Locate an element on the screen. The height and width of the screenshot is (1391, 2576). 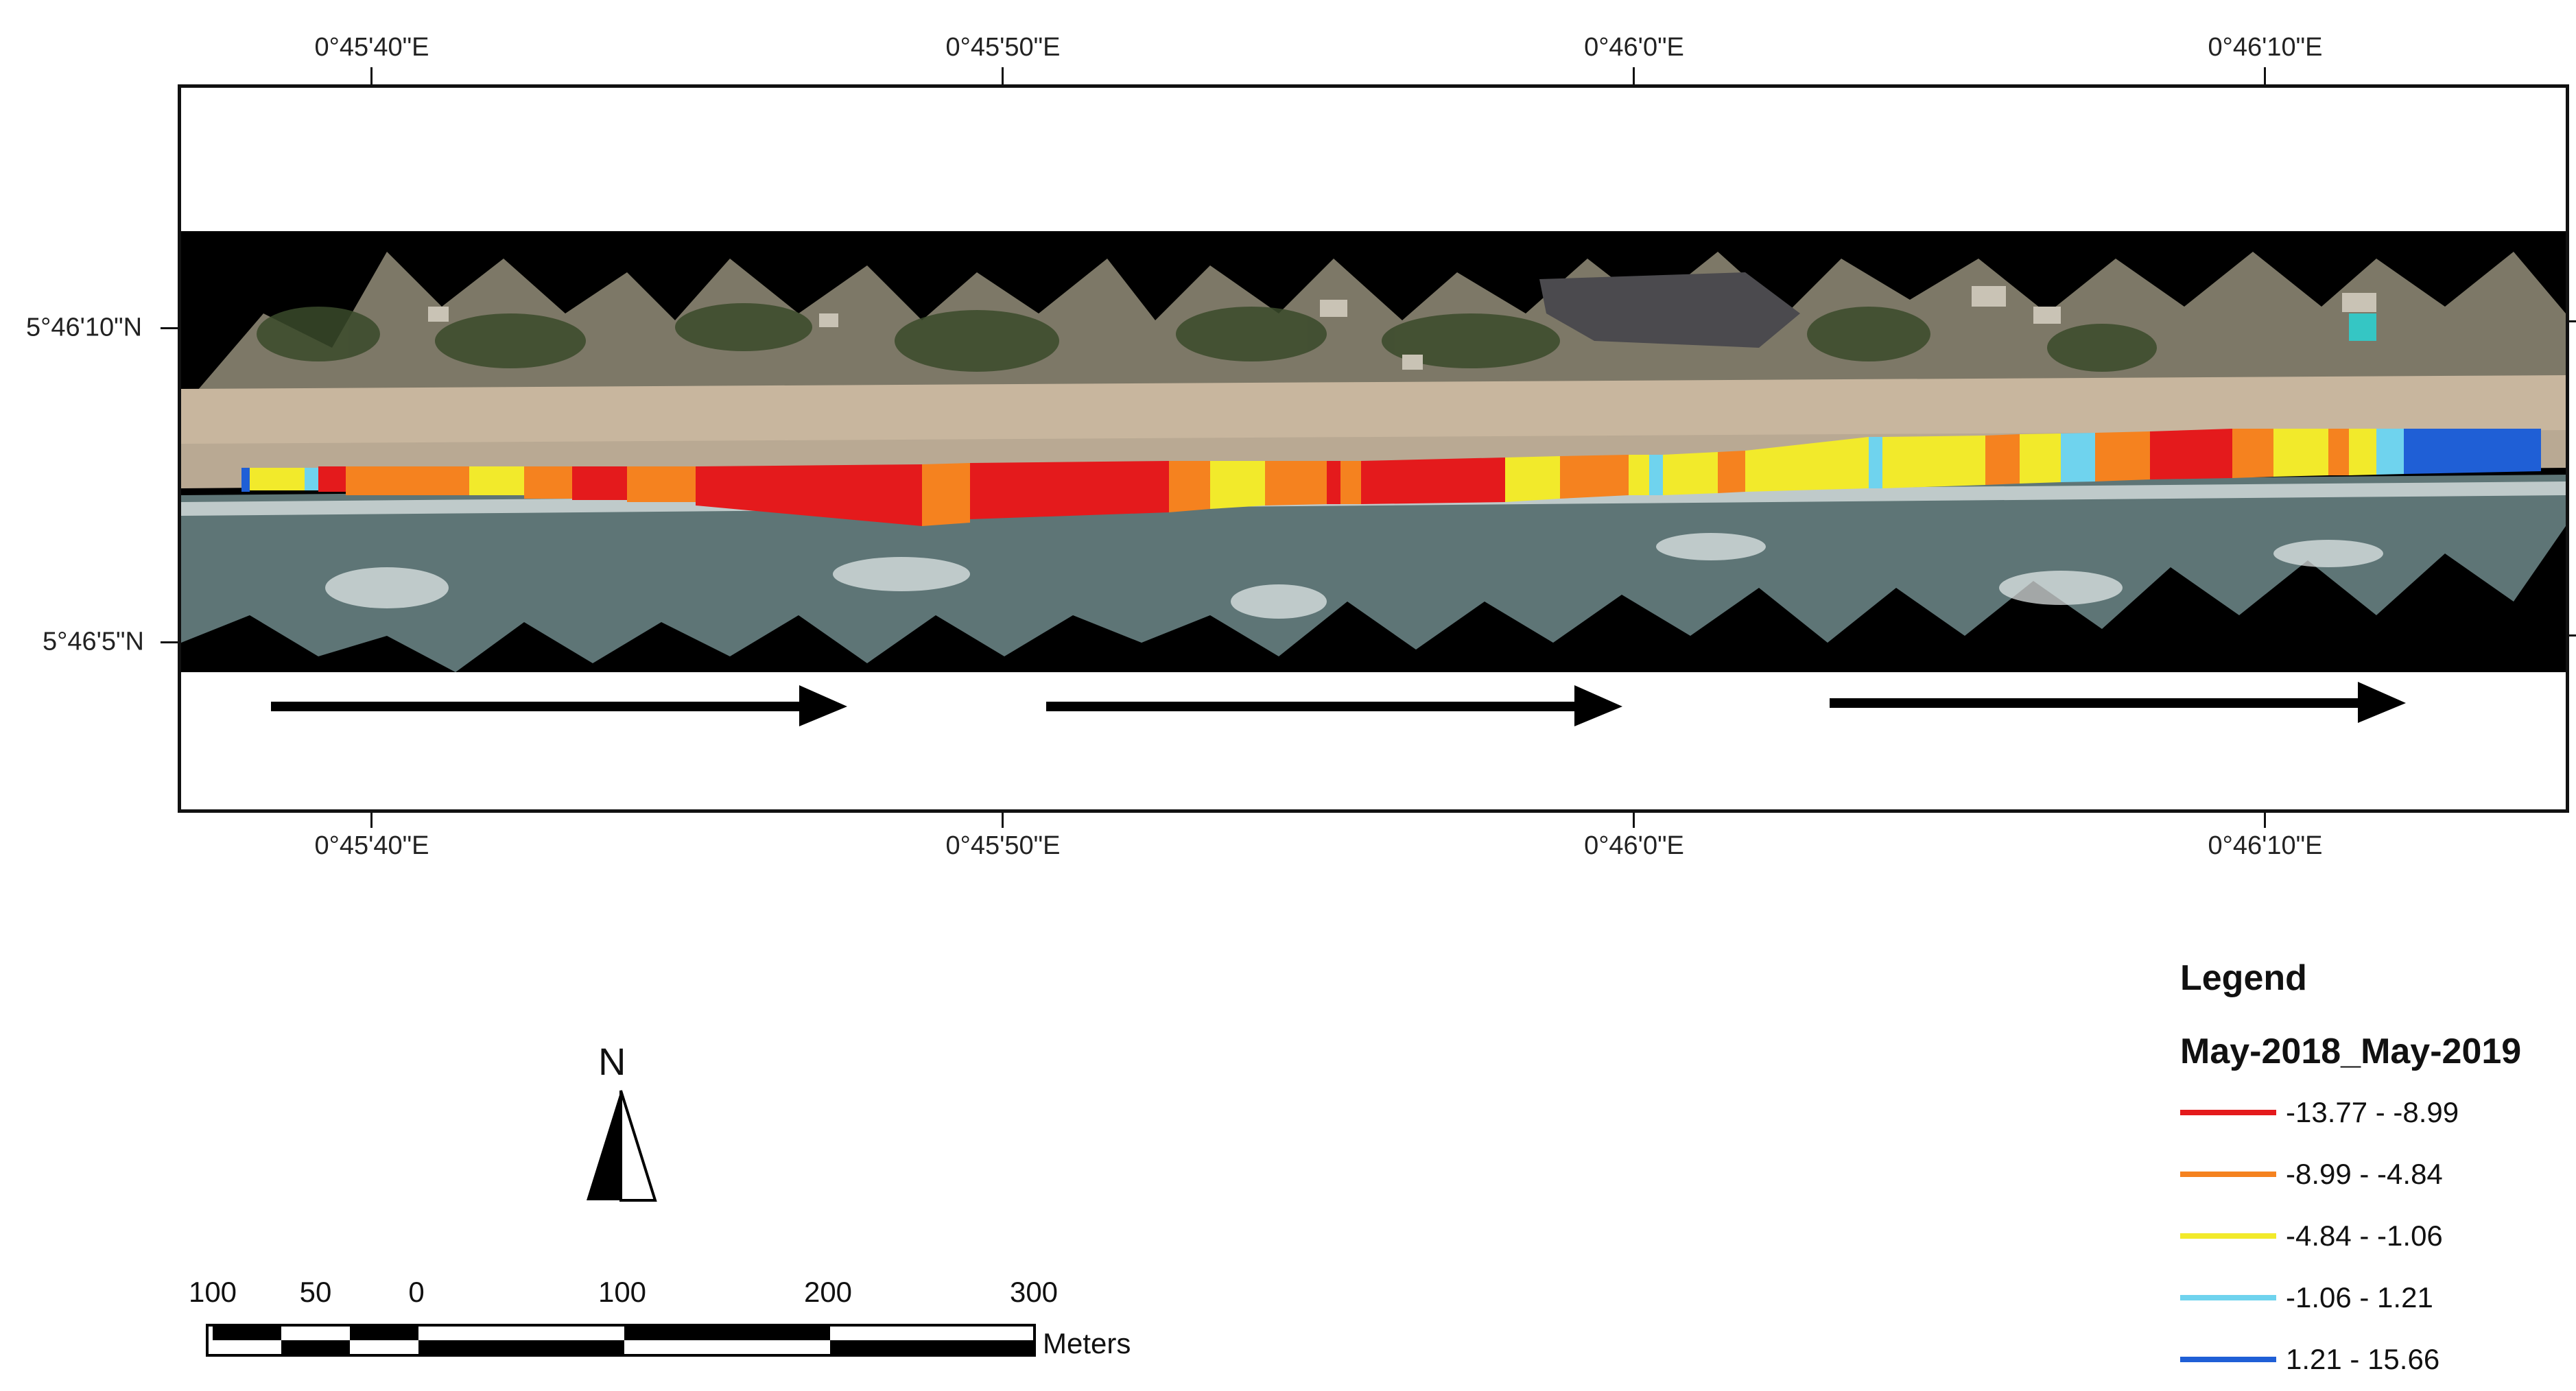
north-label: N is located at coordinates (612, 1061).